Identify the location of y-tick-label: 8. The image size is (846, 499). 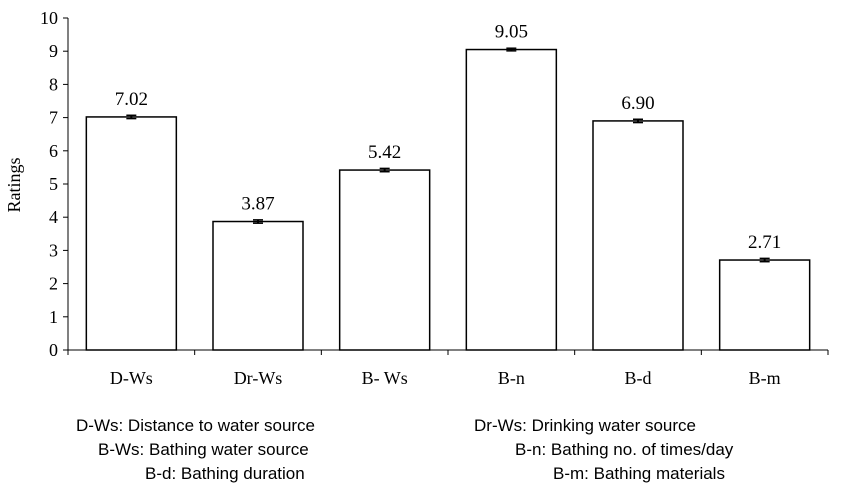
(53, 84).